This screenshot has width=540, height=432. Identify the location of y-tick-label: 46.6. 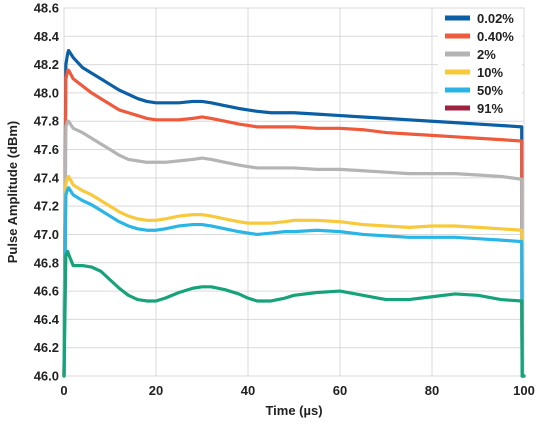
(46, 291).